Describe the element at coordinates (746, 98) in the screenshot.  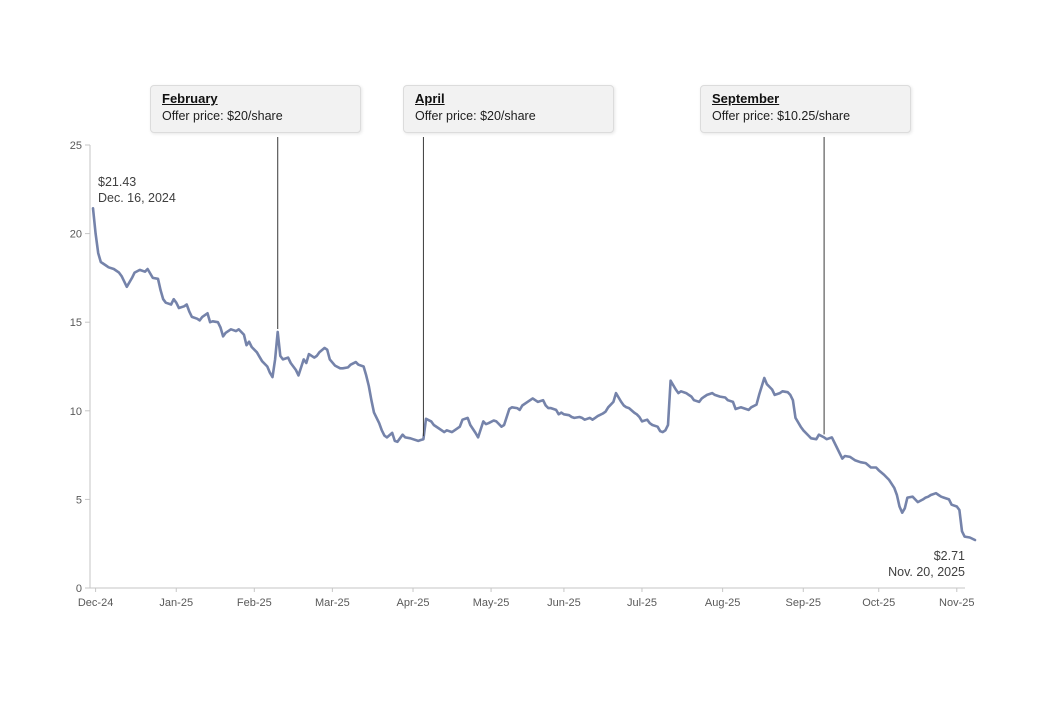
I see `event-title: September` at that location.